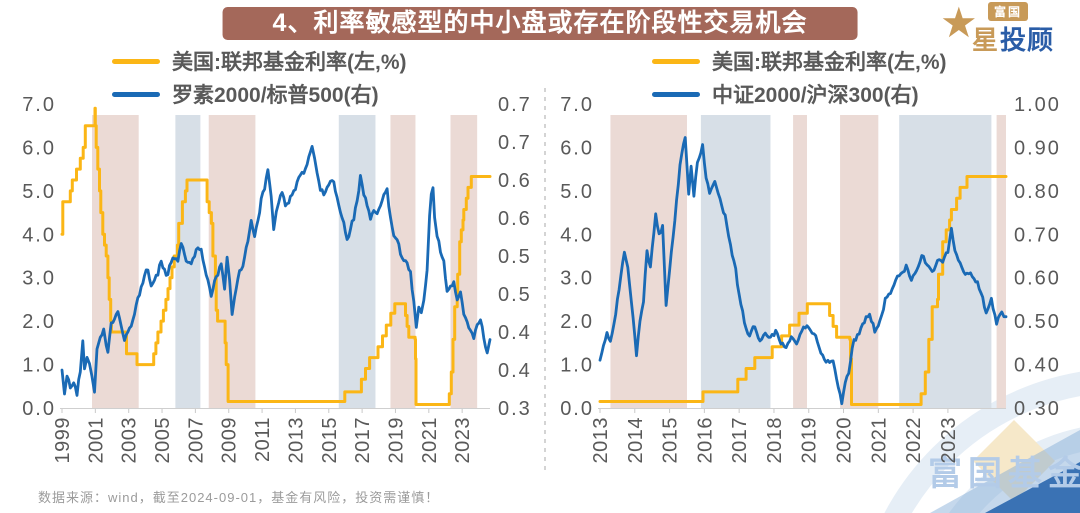  I want to click on star-icon: ★, so click(959, 23).